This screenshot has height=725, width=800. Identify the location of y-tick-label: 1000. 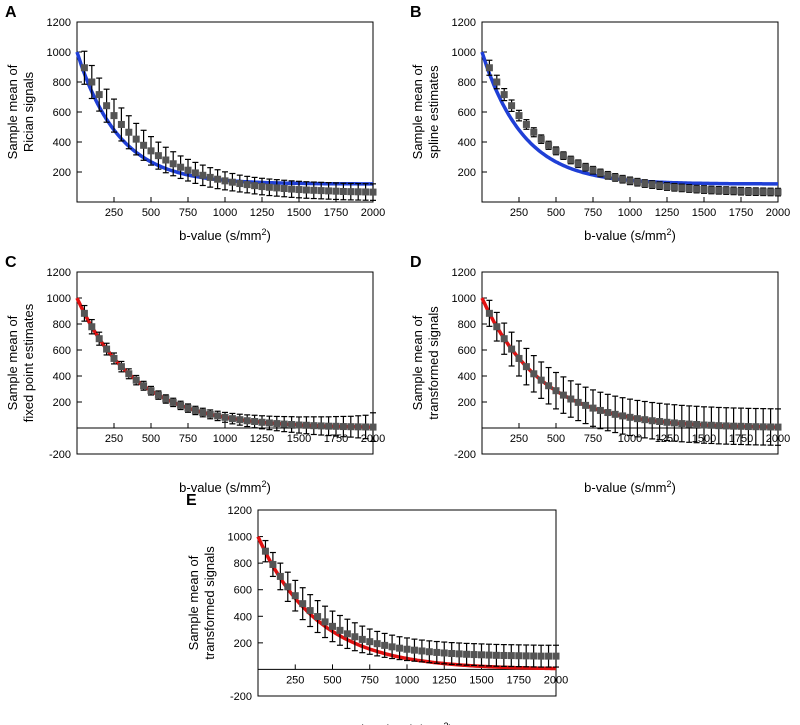
(464, 299).